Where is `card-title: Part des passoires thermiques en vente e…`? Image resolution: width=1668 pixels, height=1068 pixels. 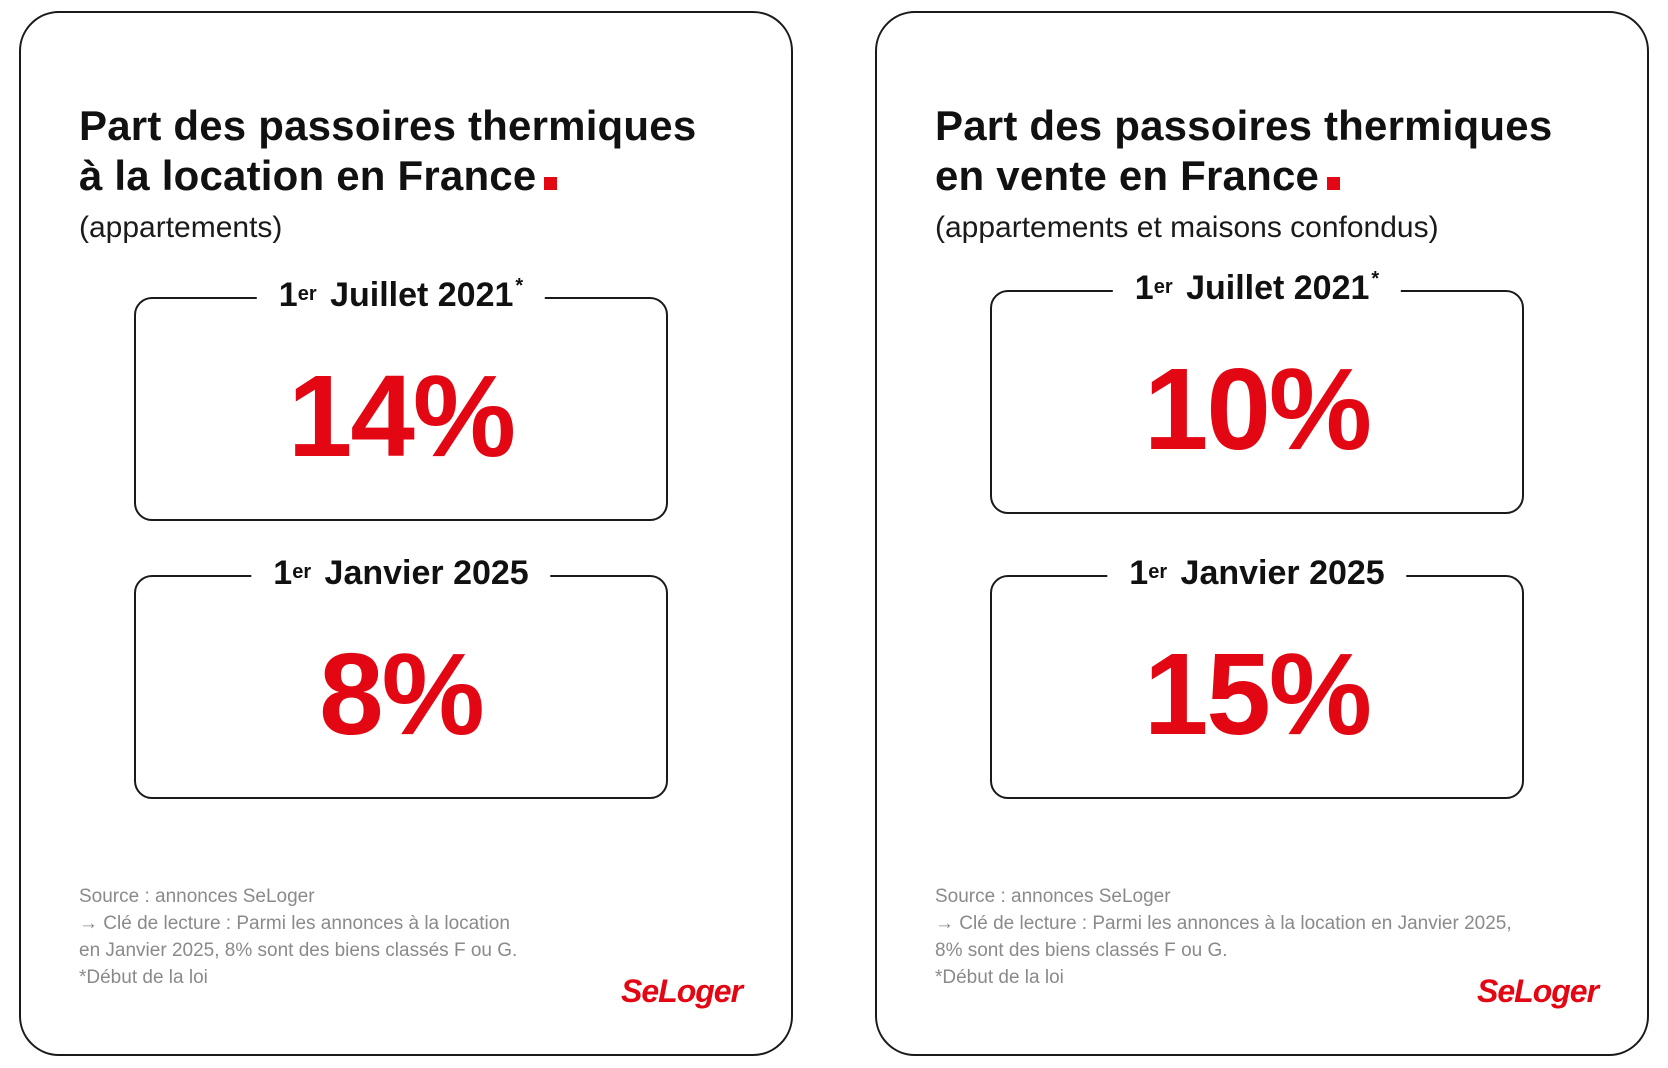 card-title: Part des passoires thermiques en vente e… is located at coordinates (1243, 151).